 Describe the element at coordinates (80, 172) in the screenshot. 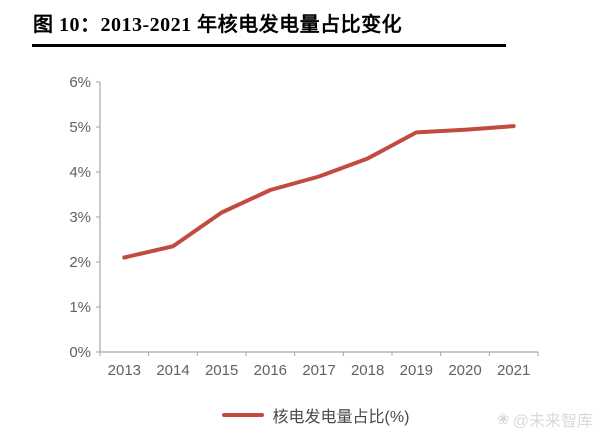

I see `y-axis-label: 4%` at that location.